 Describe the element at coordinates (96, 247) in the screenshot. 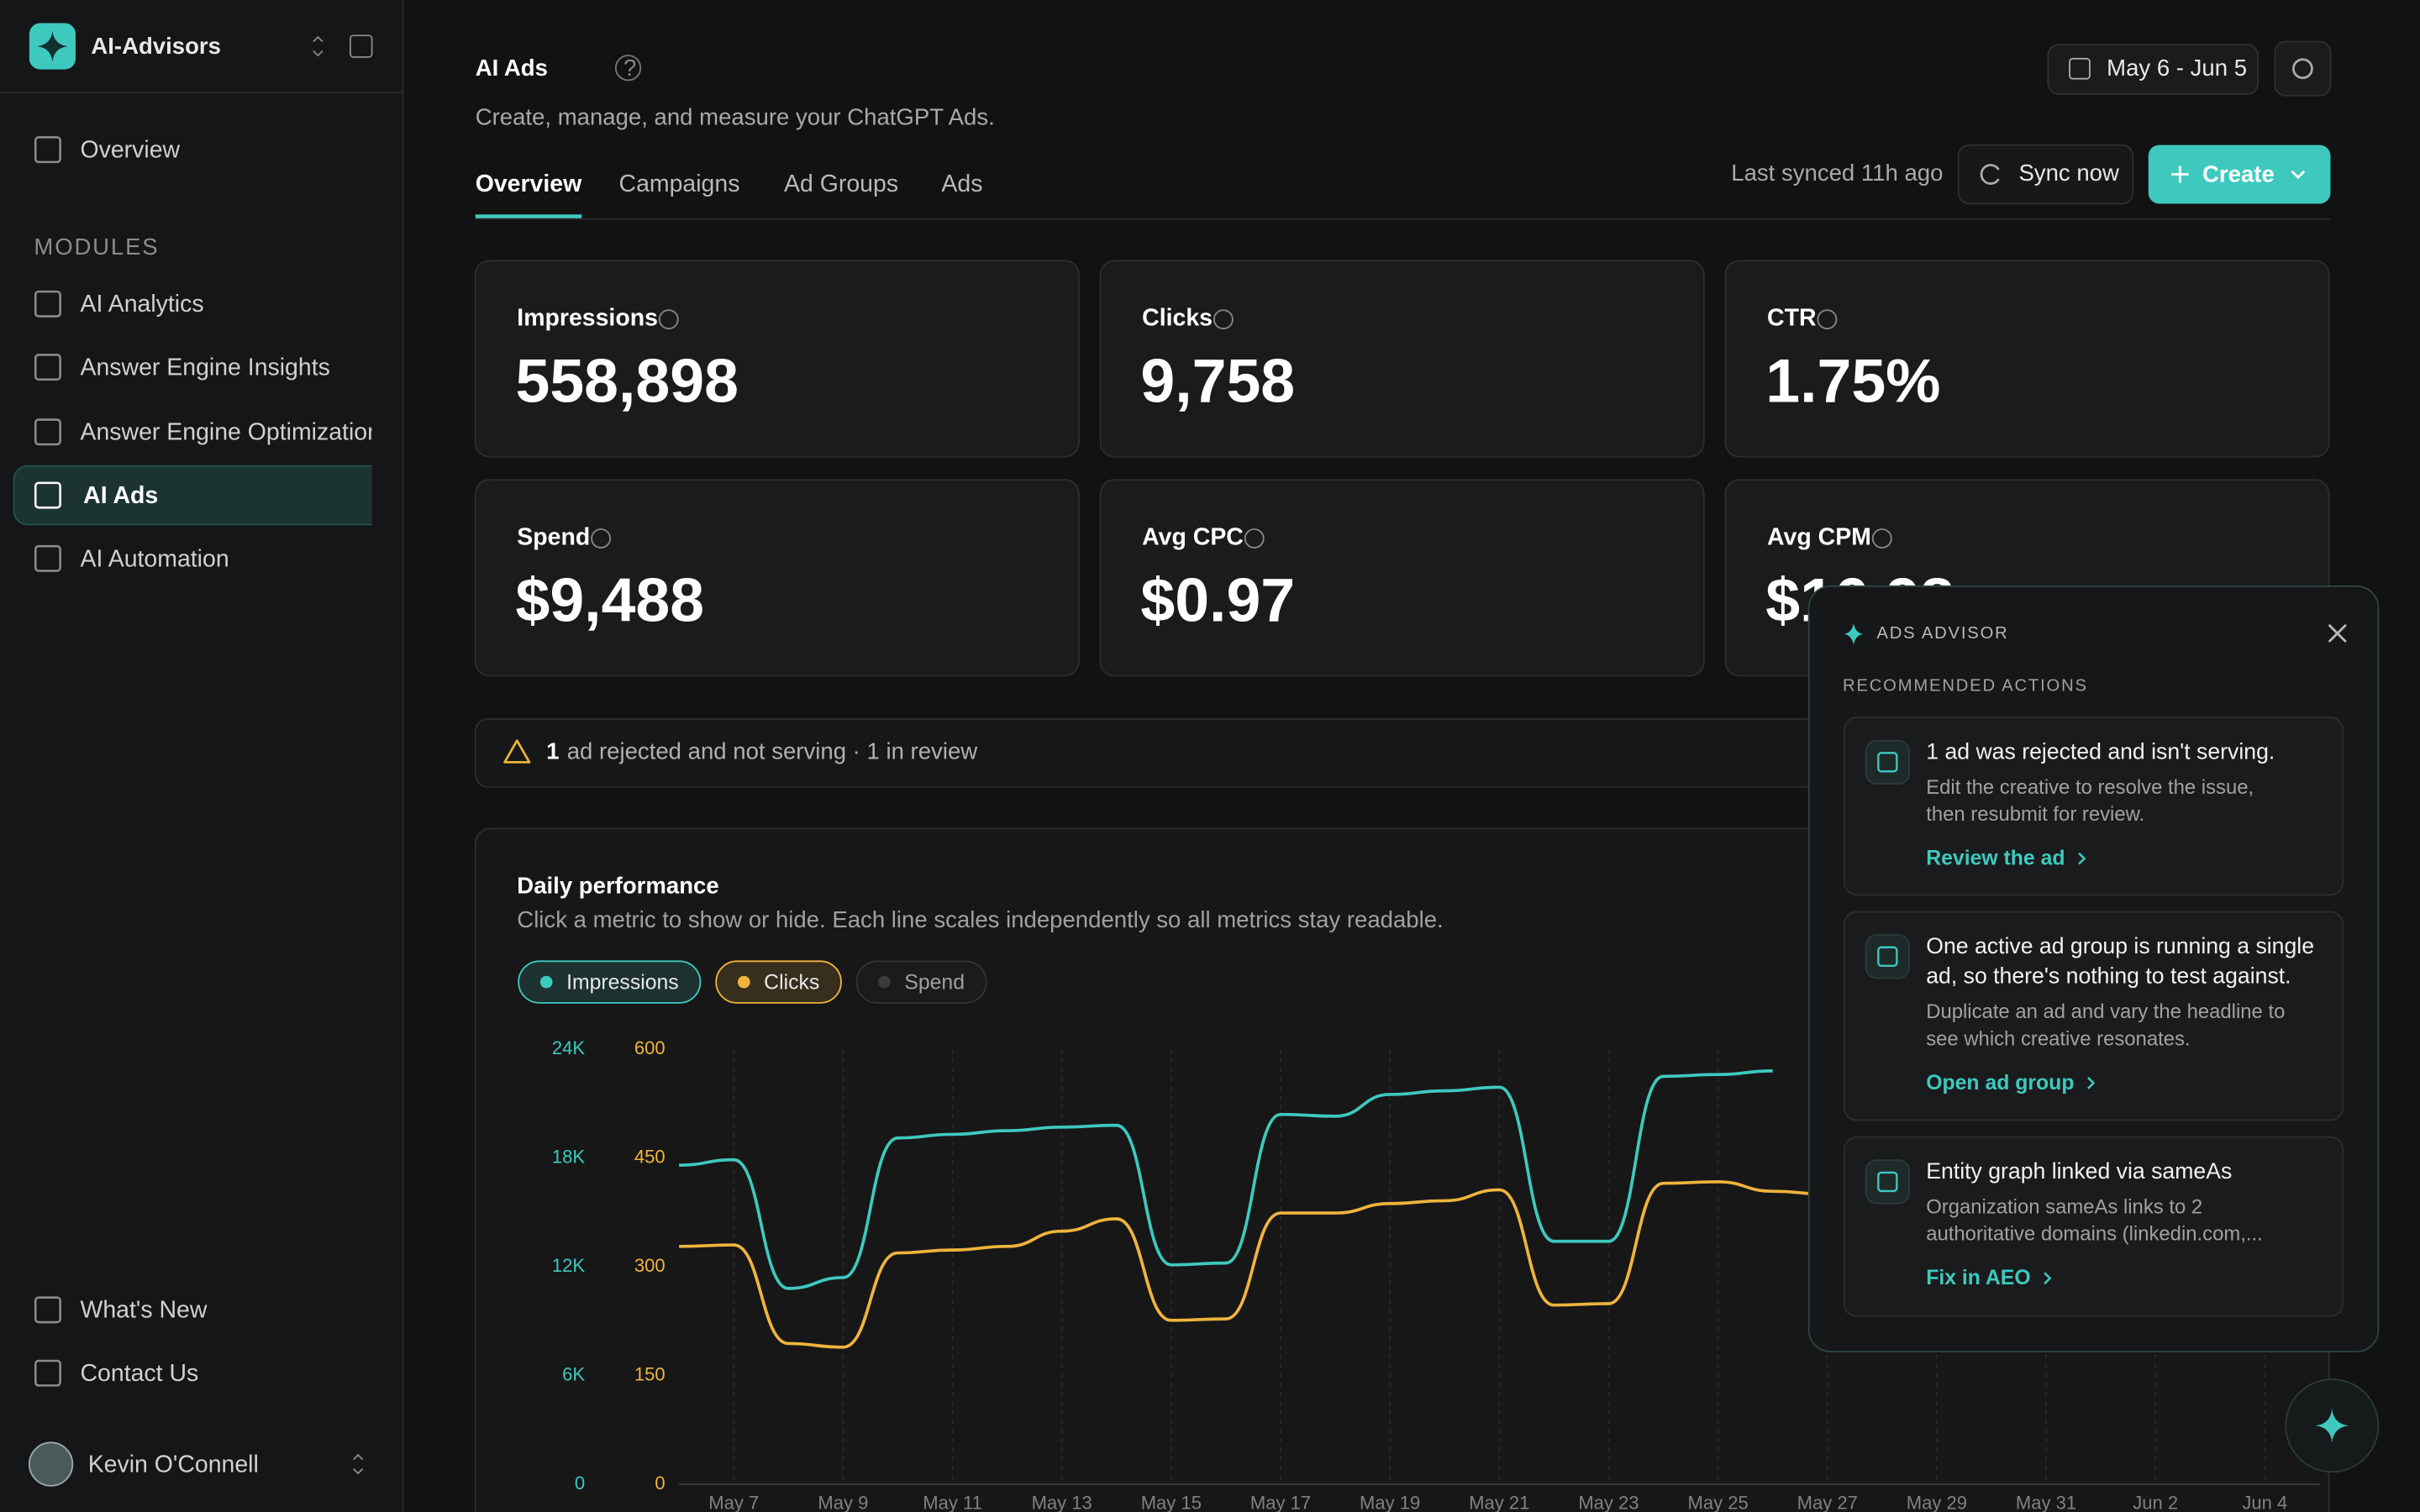

I see `section-label: MODULES` at that location.